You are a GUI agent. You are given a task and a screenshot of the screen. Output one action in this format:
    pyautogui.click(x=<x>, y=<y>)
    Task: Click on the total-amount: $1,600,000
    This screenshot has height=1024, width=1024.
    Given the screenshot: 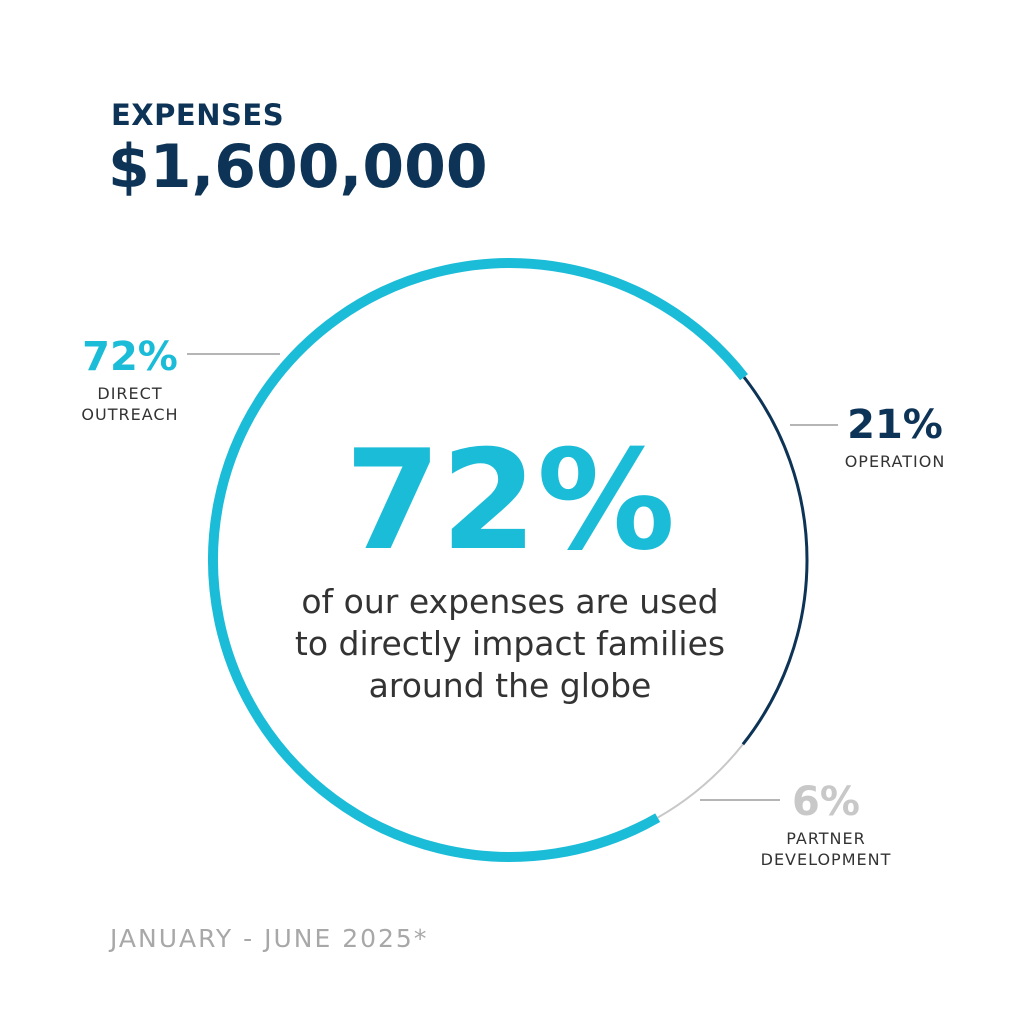 What is the action you would take?
    pyautogui.click(x=298, y=167)
    